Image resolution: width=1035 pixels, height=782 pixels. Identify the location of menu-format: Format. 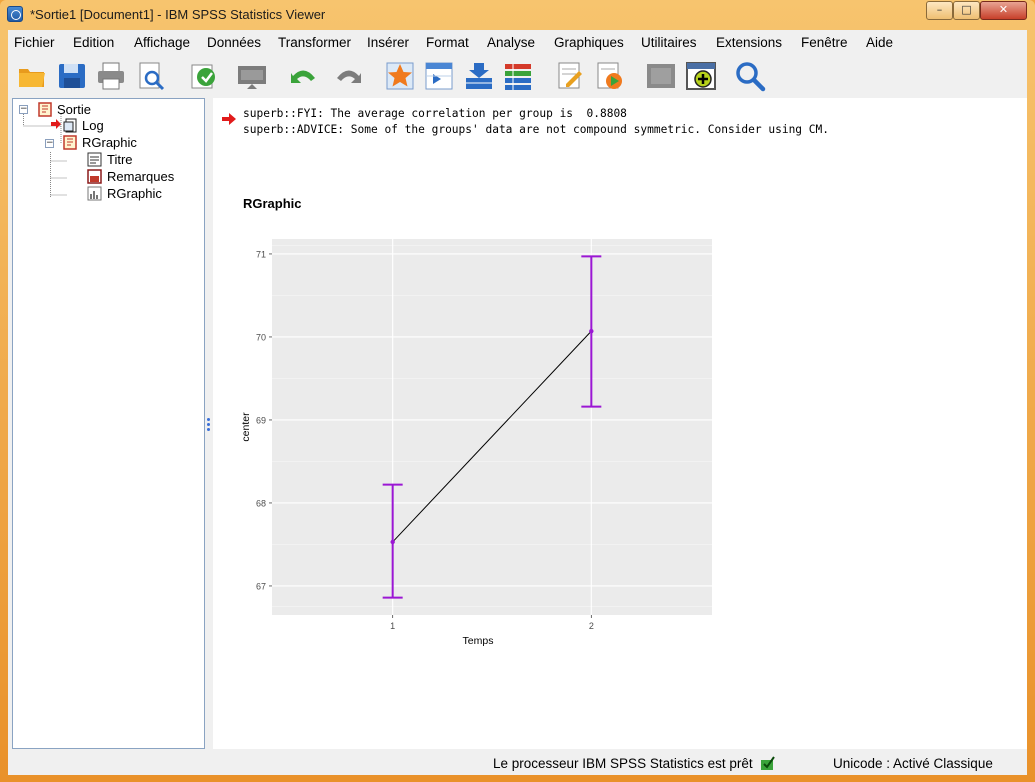
(447, 42).